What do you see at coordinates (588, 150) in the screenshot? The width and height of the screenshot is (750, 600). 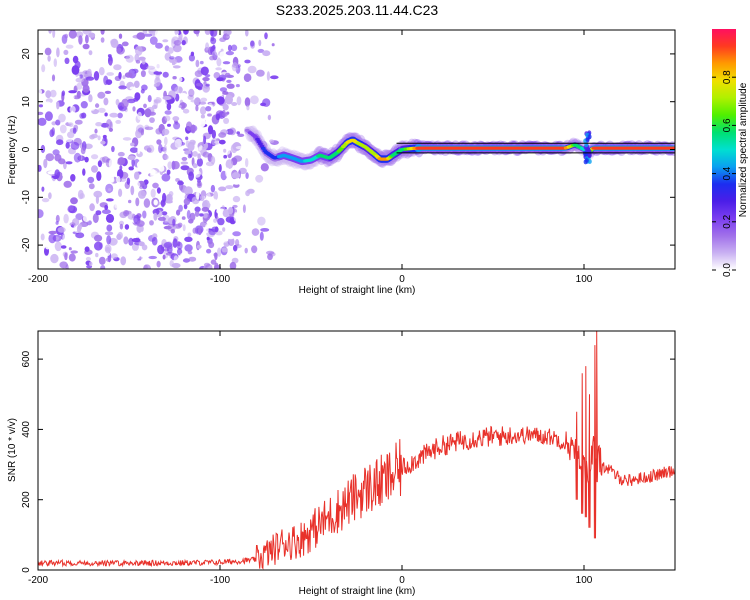 I see `ridge-spread` at bounding box center [588, 150].